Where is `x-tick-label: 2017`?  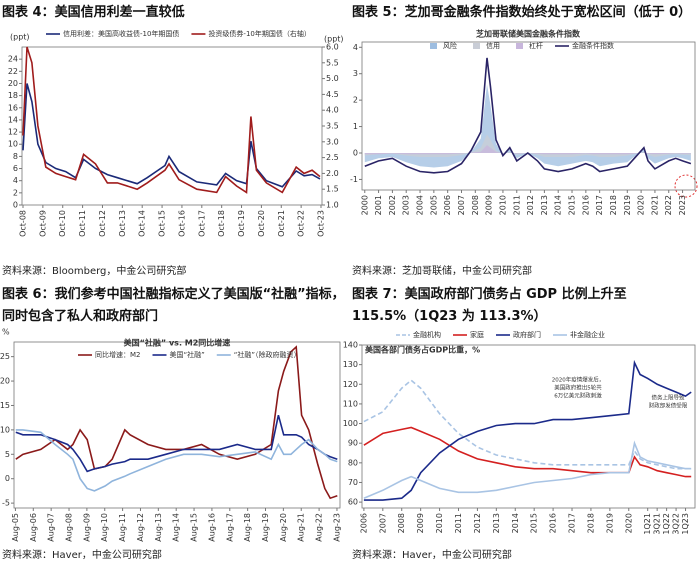
x-tick-label: 2017 is located at coordinates (599, 205).